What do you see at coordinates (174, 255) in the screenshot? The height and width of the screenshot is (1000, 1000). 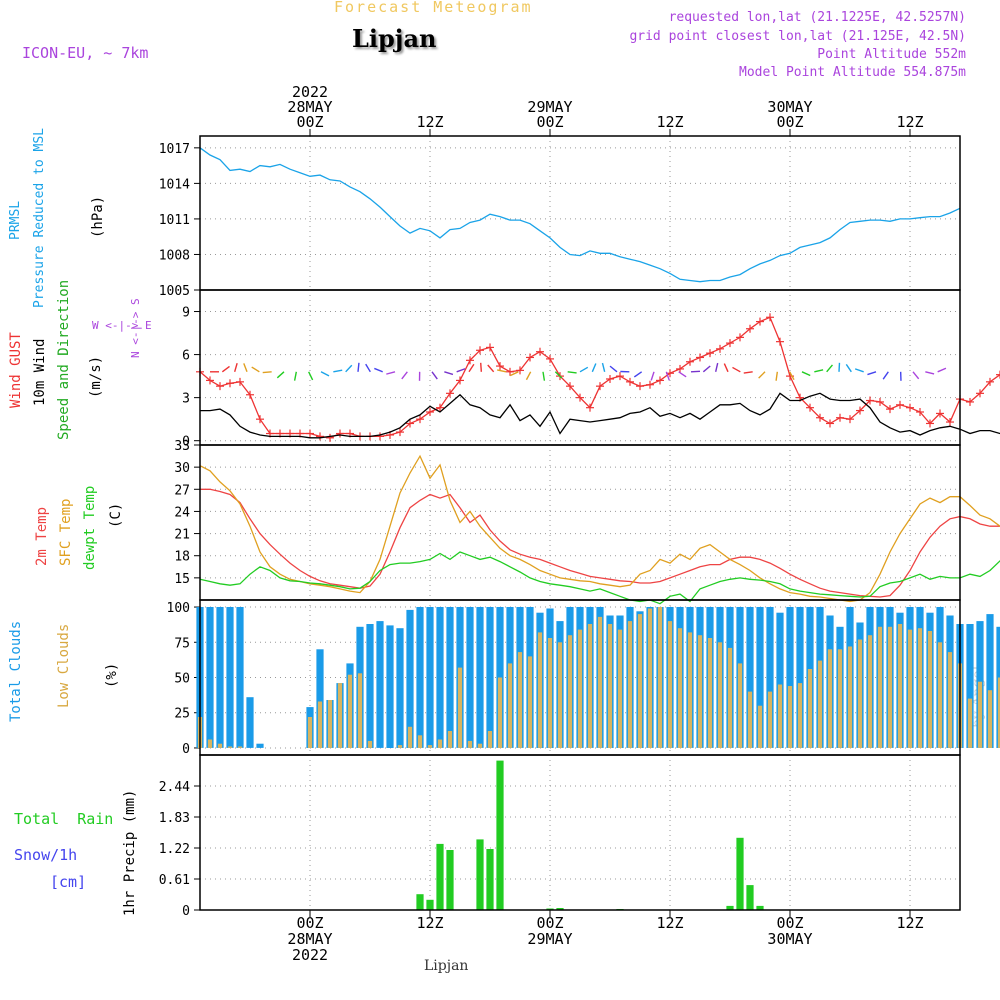 I see `y-tick-label: 1008` at bounding box center [174, 255].